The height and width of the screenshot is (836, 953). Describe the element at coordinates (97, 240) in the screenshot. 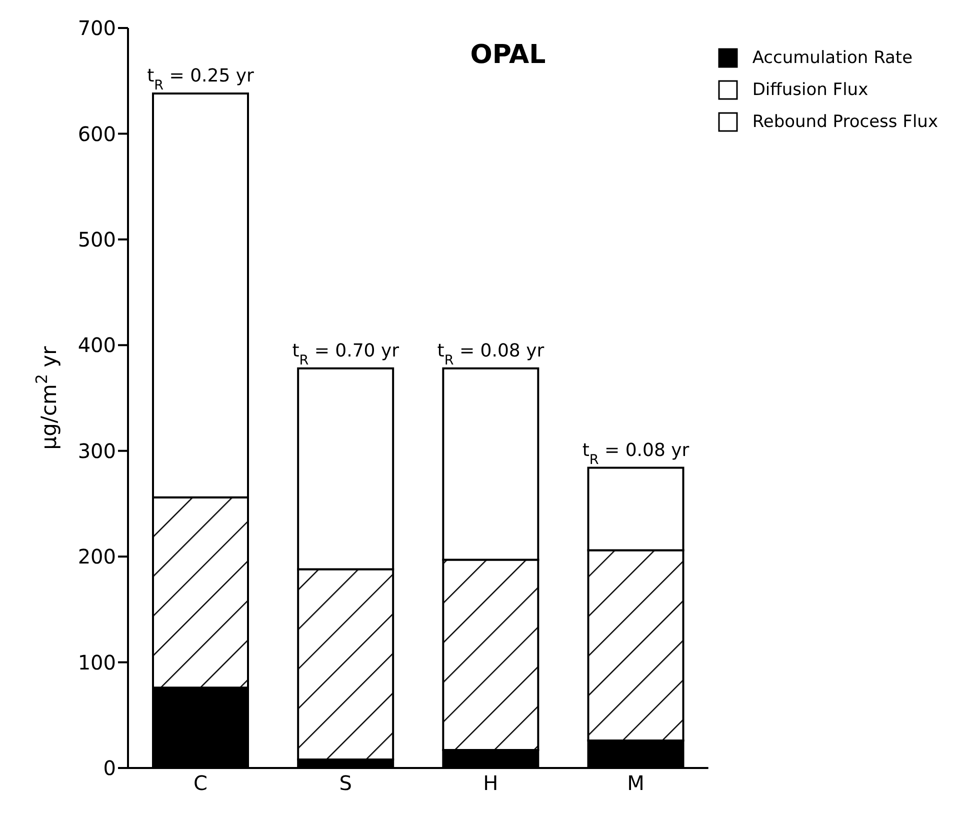

I see `y-tick-label: 500` at that location.